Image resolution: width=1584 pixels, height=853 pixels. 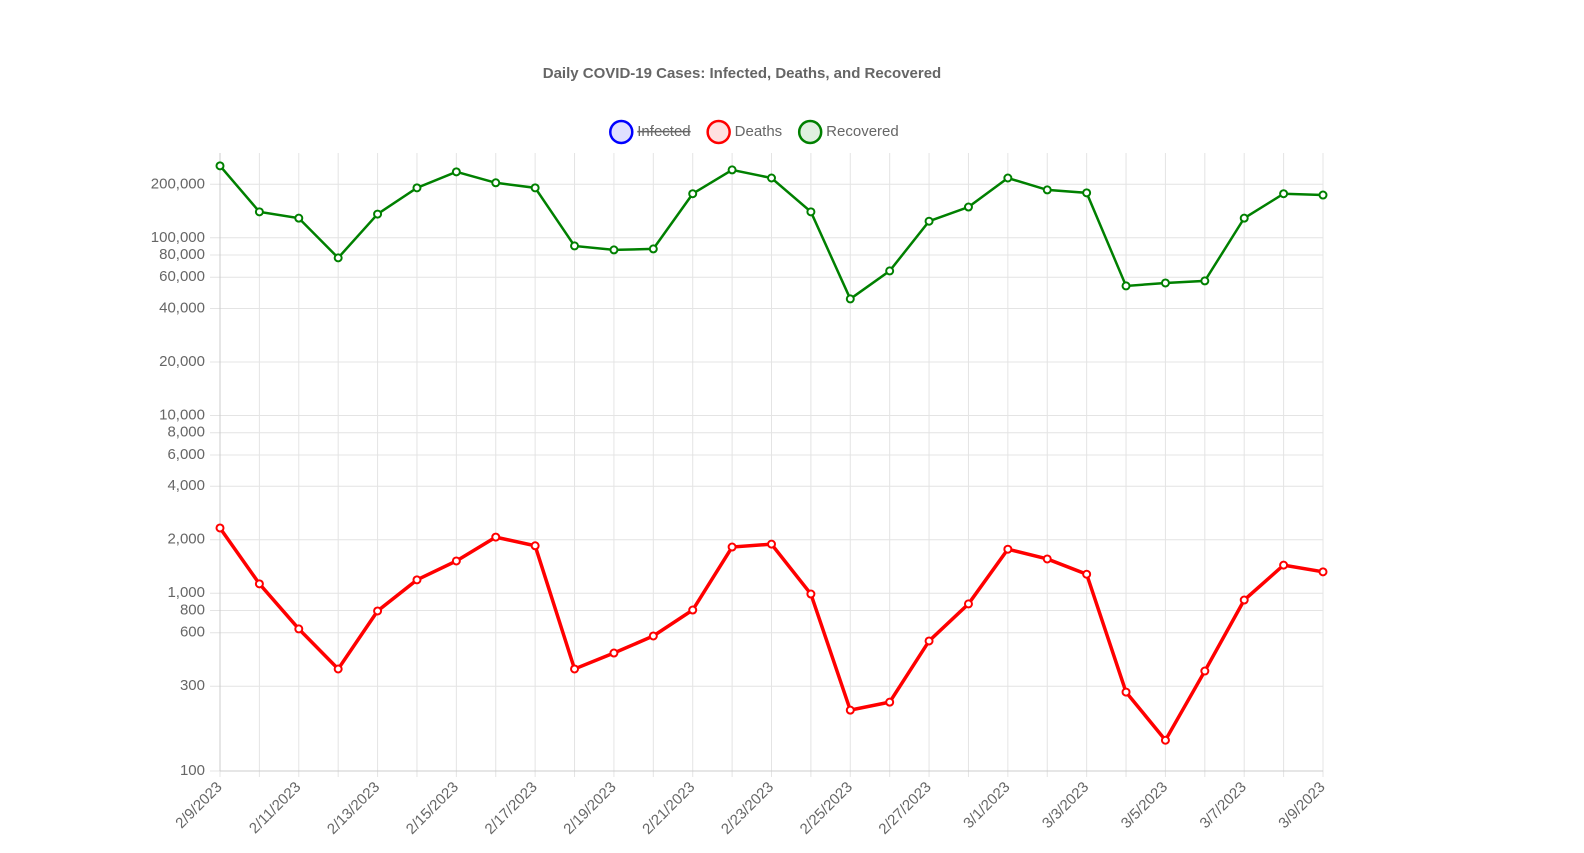 I want to click on legend-label: Deaths, so click(x=759, y=131).